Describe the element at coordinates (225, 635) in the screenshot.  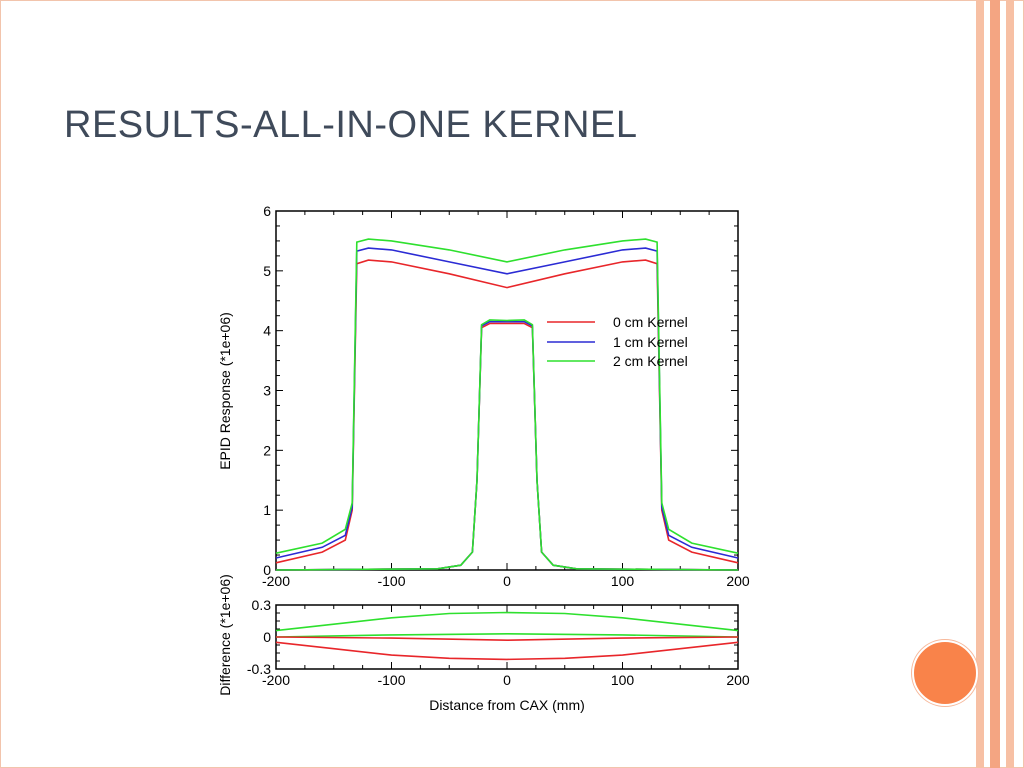
I see `bottom-ylabel: Difference (*1e+06)` at that location.